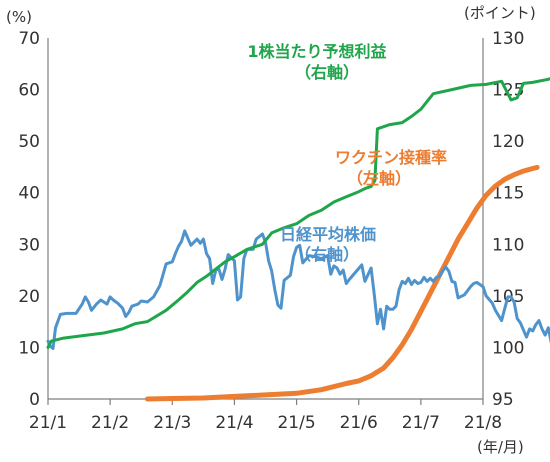  I want to click on right-axis-unit: (ポイント), so click(500, 13).